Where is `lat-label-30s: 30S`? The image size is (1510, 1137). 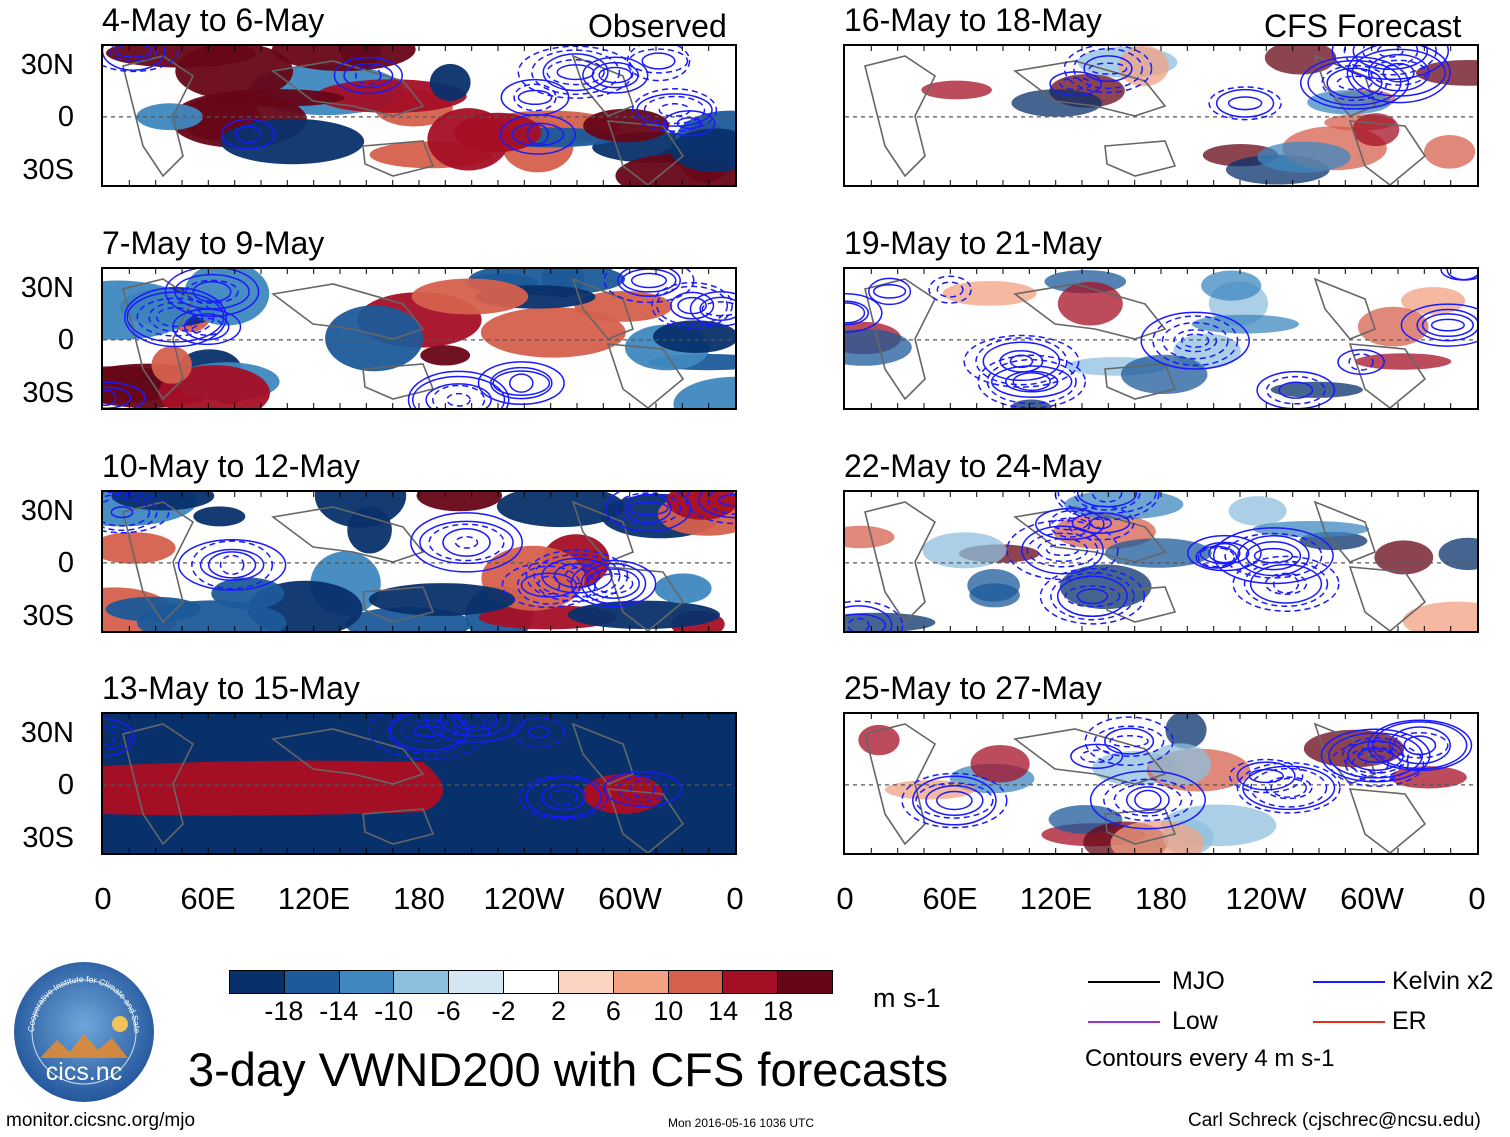 lat-label-30s: 30S is located at coordinates (48, 170).